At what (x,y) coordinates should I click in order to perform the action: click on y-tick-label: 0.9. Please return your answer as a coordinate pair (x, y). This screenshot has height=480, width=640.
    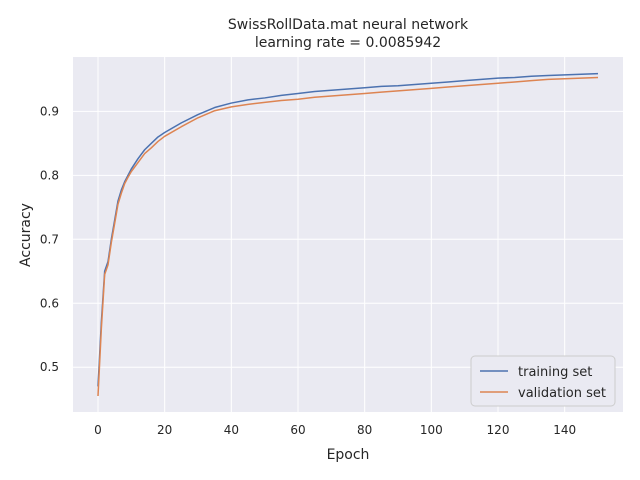
    Looking at the image, I should click on (49, 111).